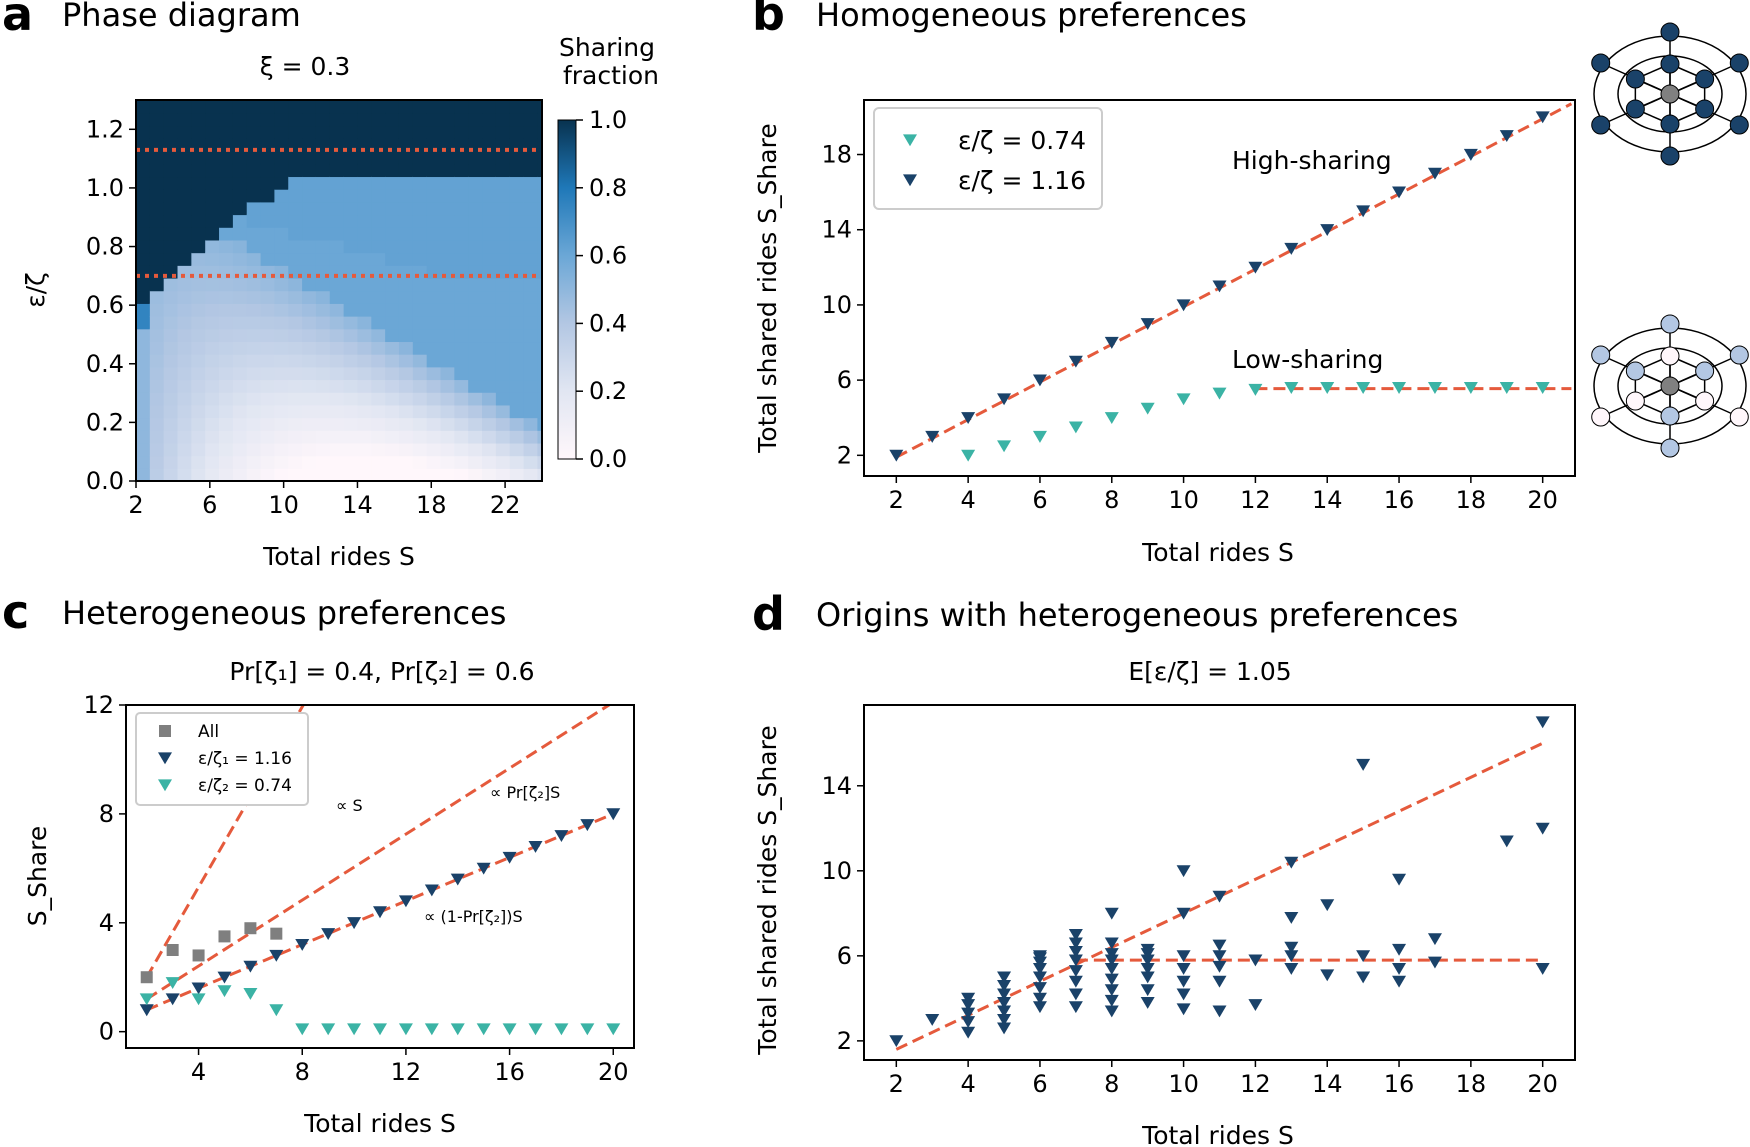 The height and width of the screenshot is (1147, 1750). I want to click on panel-d-label: d, so click(768, 614).